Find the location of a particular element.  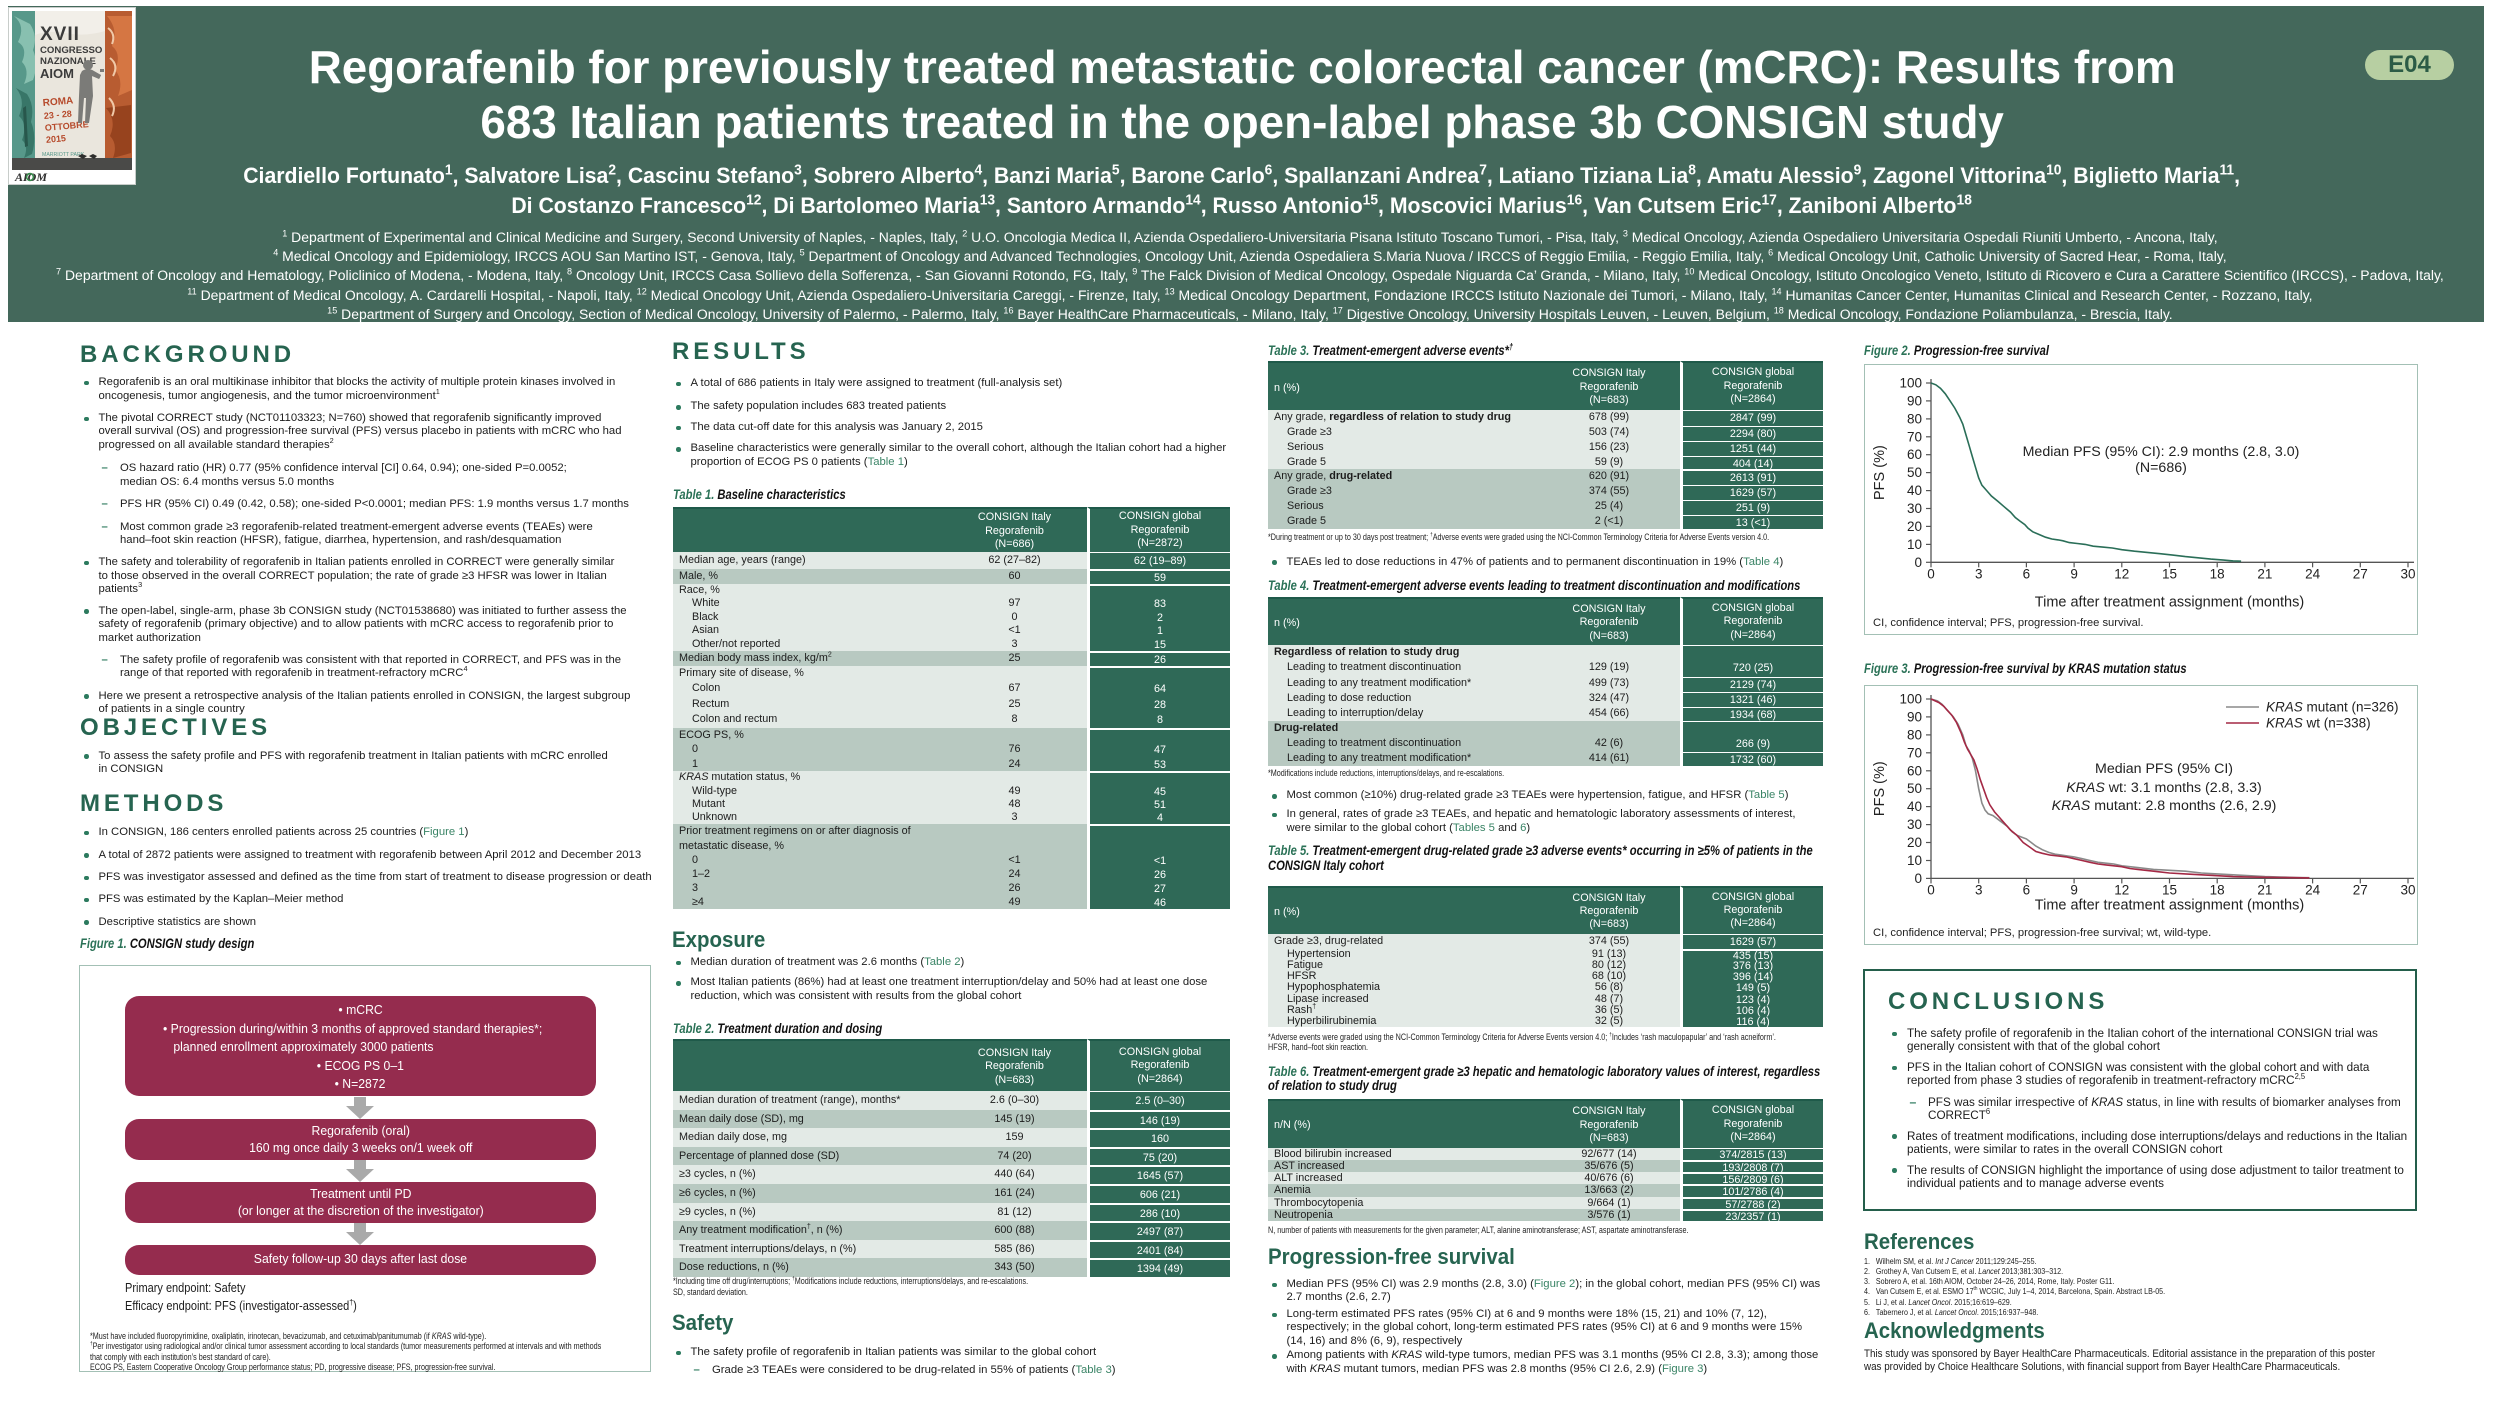

svg-text: ROMA is located at coordinates (57, 102).